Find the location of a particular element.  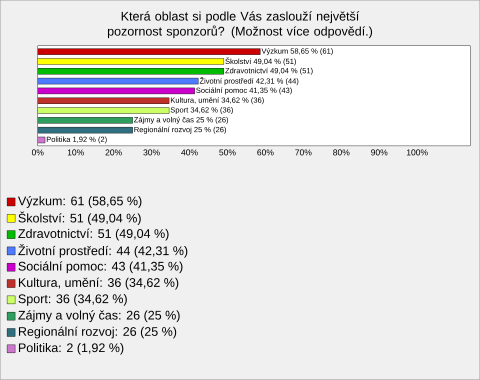

text: Kultura, umění: 36 (34,62 %) is located at coordinates (98, 284).